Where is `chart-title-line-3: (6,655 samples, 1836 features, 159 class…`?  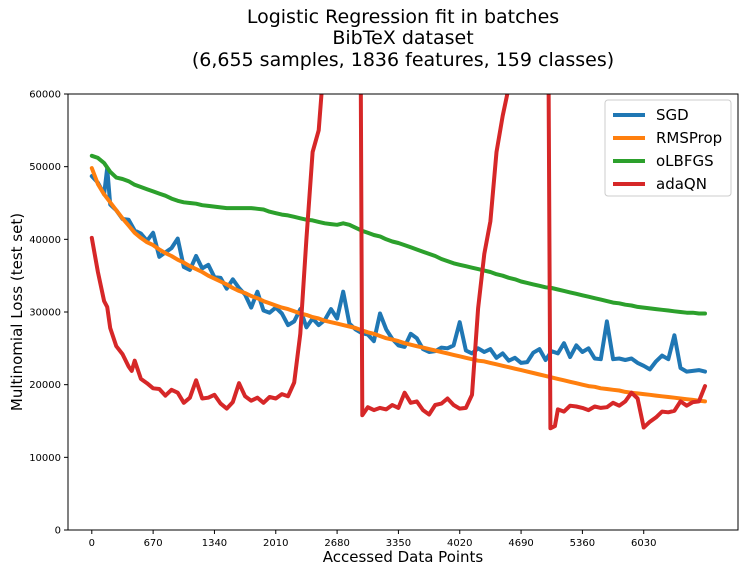
chart-title-line-3: (6,655 samples, 1836 features, 159 class… is located at coordinates (403, 60).